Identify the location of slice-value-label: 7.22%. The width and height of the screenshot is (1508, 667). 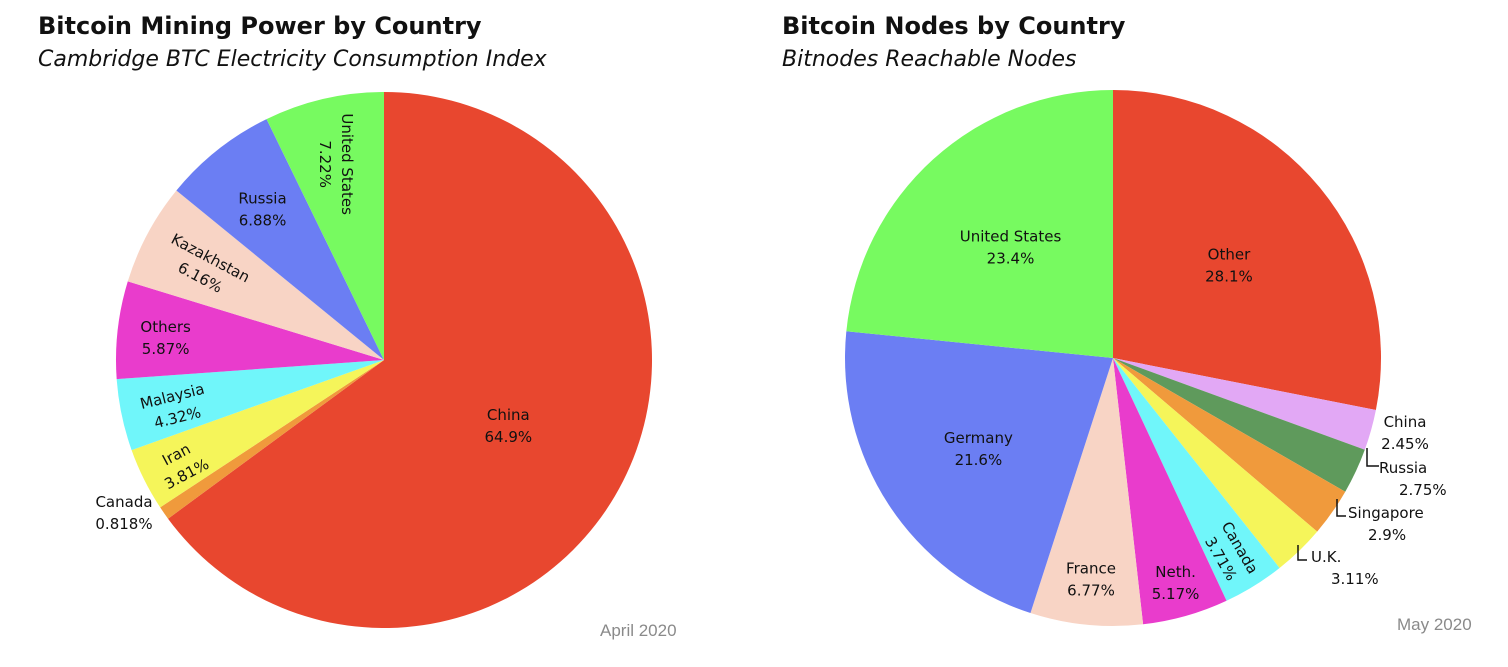
(325, 164).